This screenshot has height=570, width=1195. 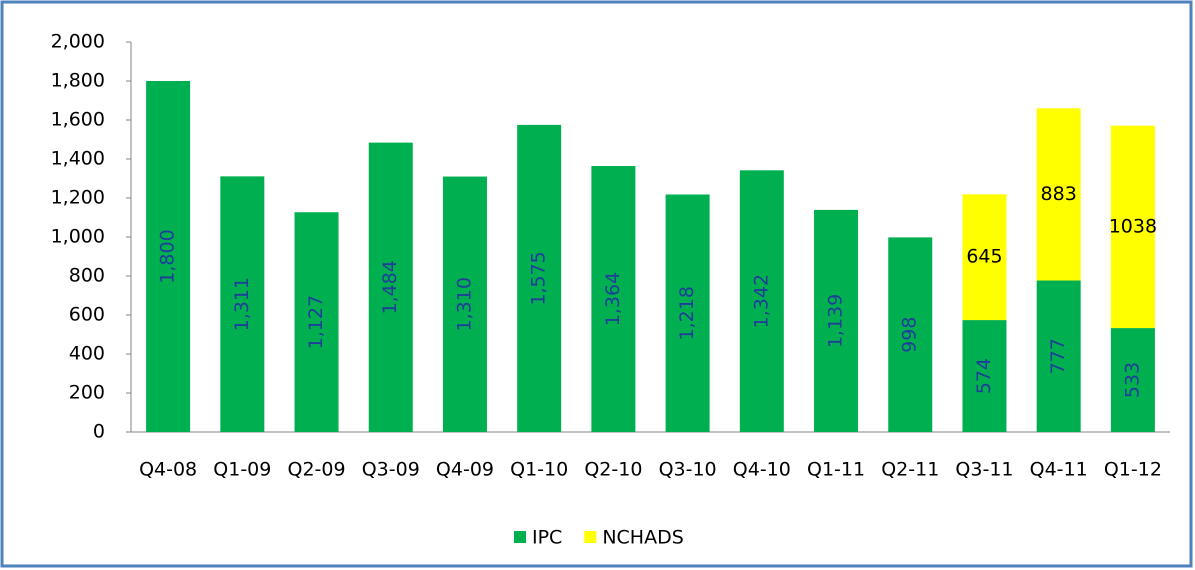 What do you see at coordinates (1059, 470) in the screenshot?
I see `x-tick-label: Q4-11` at bounding box center [1059, 470].